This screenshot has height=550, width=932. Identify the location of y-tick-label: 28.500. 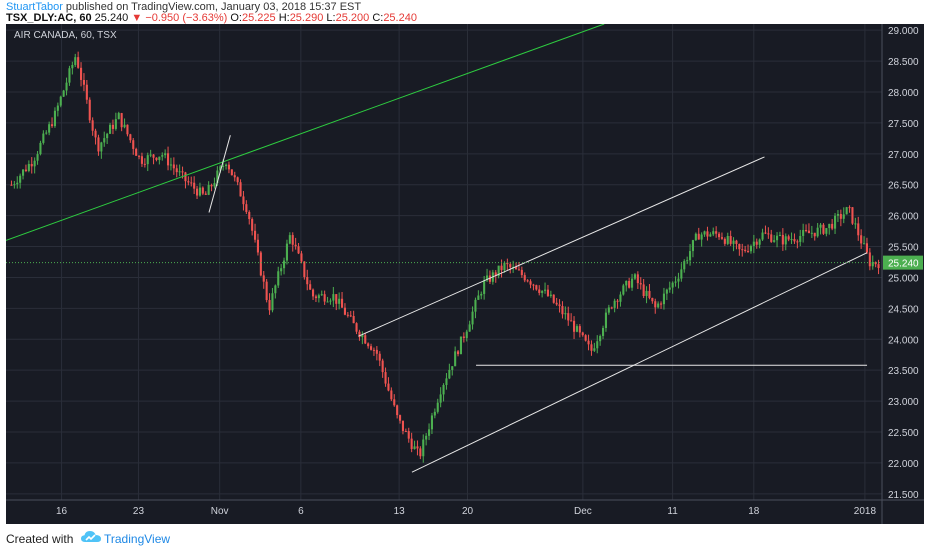
(903, 62).